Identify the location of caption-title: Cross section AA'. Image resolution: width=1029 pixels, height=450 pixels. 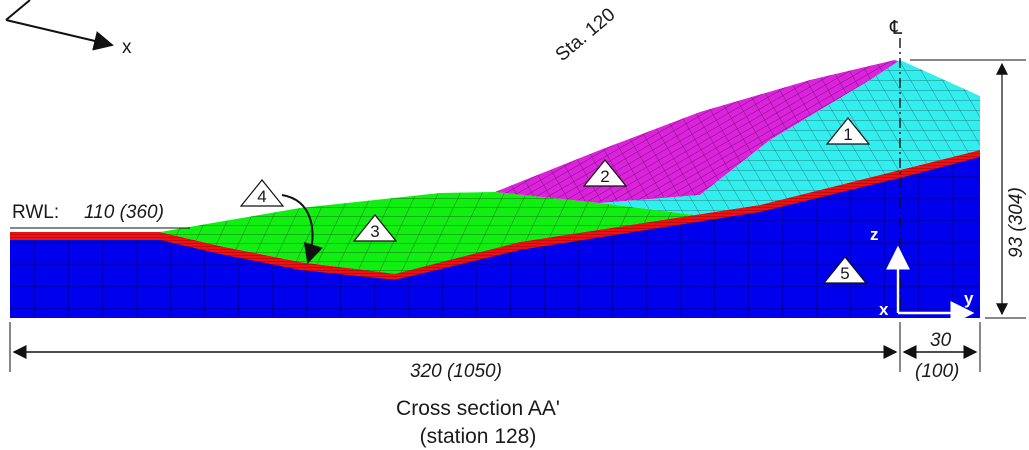
(478, 408).